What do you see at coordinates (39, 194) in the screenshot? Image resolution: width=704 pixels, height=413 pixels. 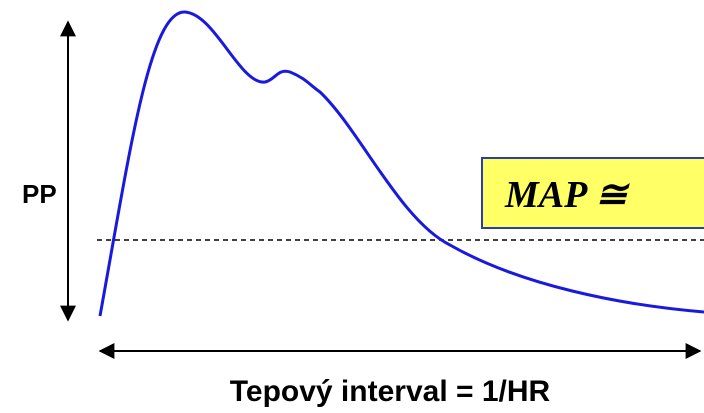 I see `pp-label: PP` at bounding box center [39, 194].